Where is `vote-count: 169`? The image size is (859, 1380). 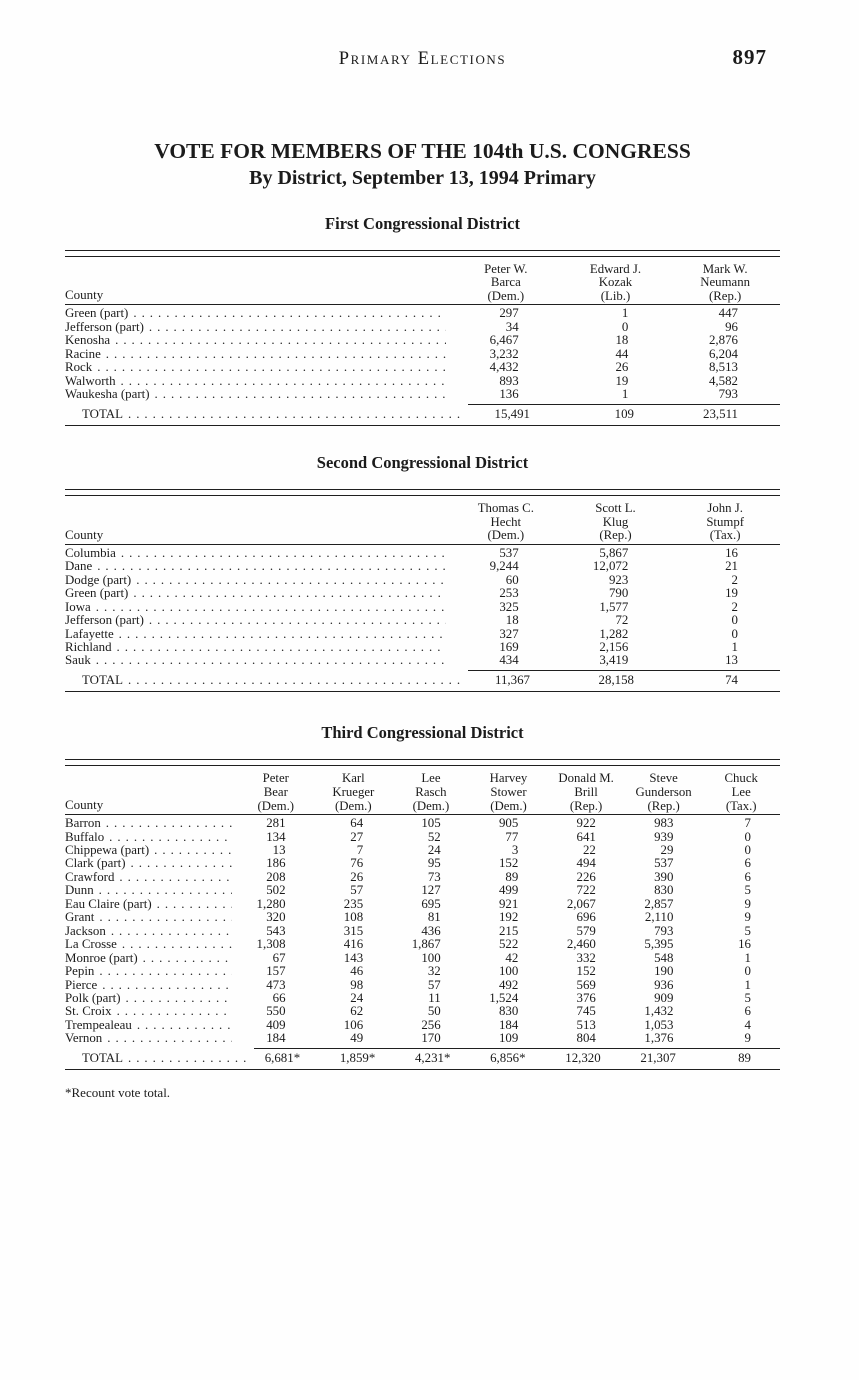
vote-count: 169 is located at coordinates (509, 646).